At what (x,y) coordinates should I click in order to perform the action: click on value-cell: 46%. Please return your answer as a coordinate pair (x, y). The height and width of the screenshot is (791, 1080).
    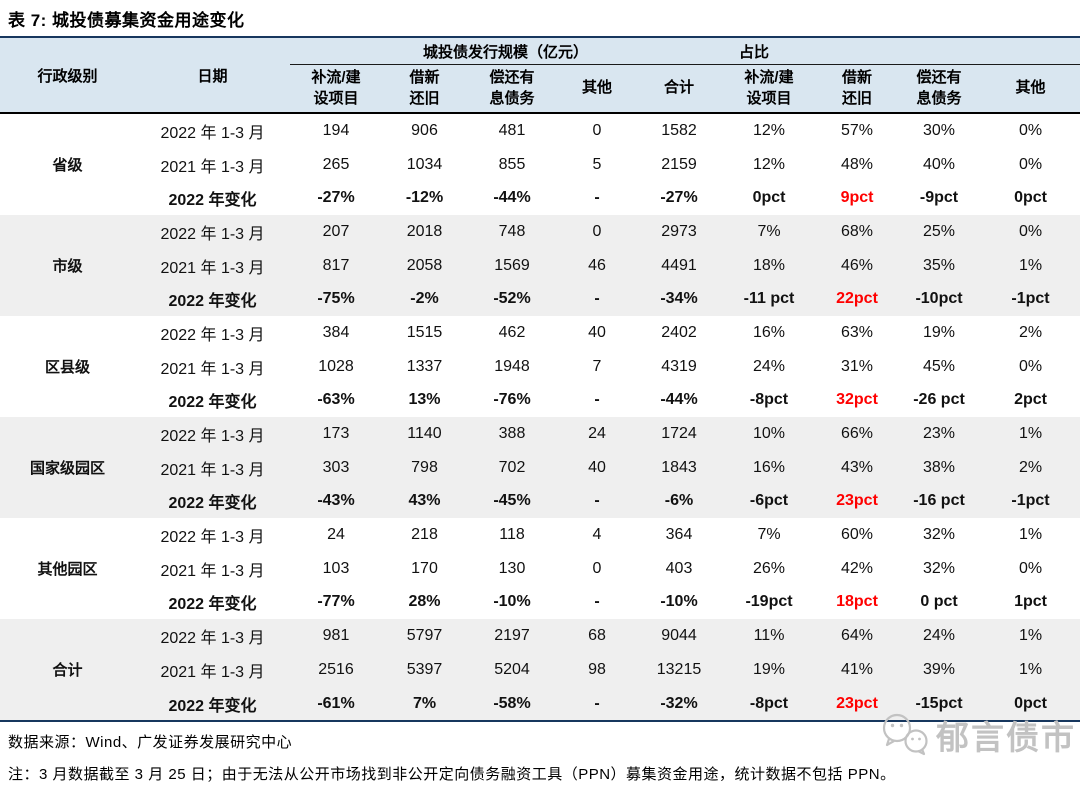
    Looking at the image, I should click on (857, 265).